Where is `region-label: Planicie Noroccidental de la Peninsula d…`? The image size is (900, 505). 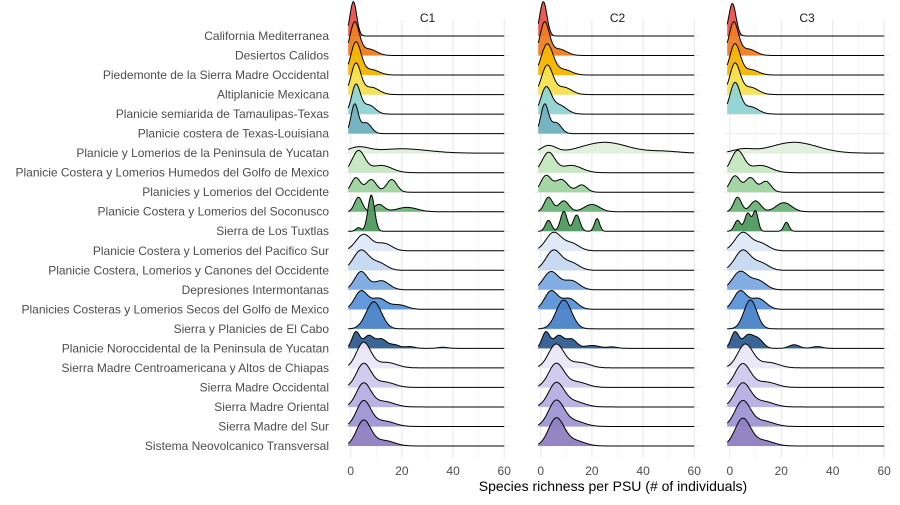
region-label: Planicie Noroccidental de la Peninsula d… is located at coordinates (195, 348).